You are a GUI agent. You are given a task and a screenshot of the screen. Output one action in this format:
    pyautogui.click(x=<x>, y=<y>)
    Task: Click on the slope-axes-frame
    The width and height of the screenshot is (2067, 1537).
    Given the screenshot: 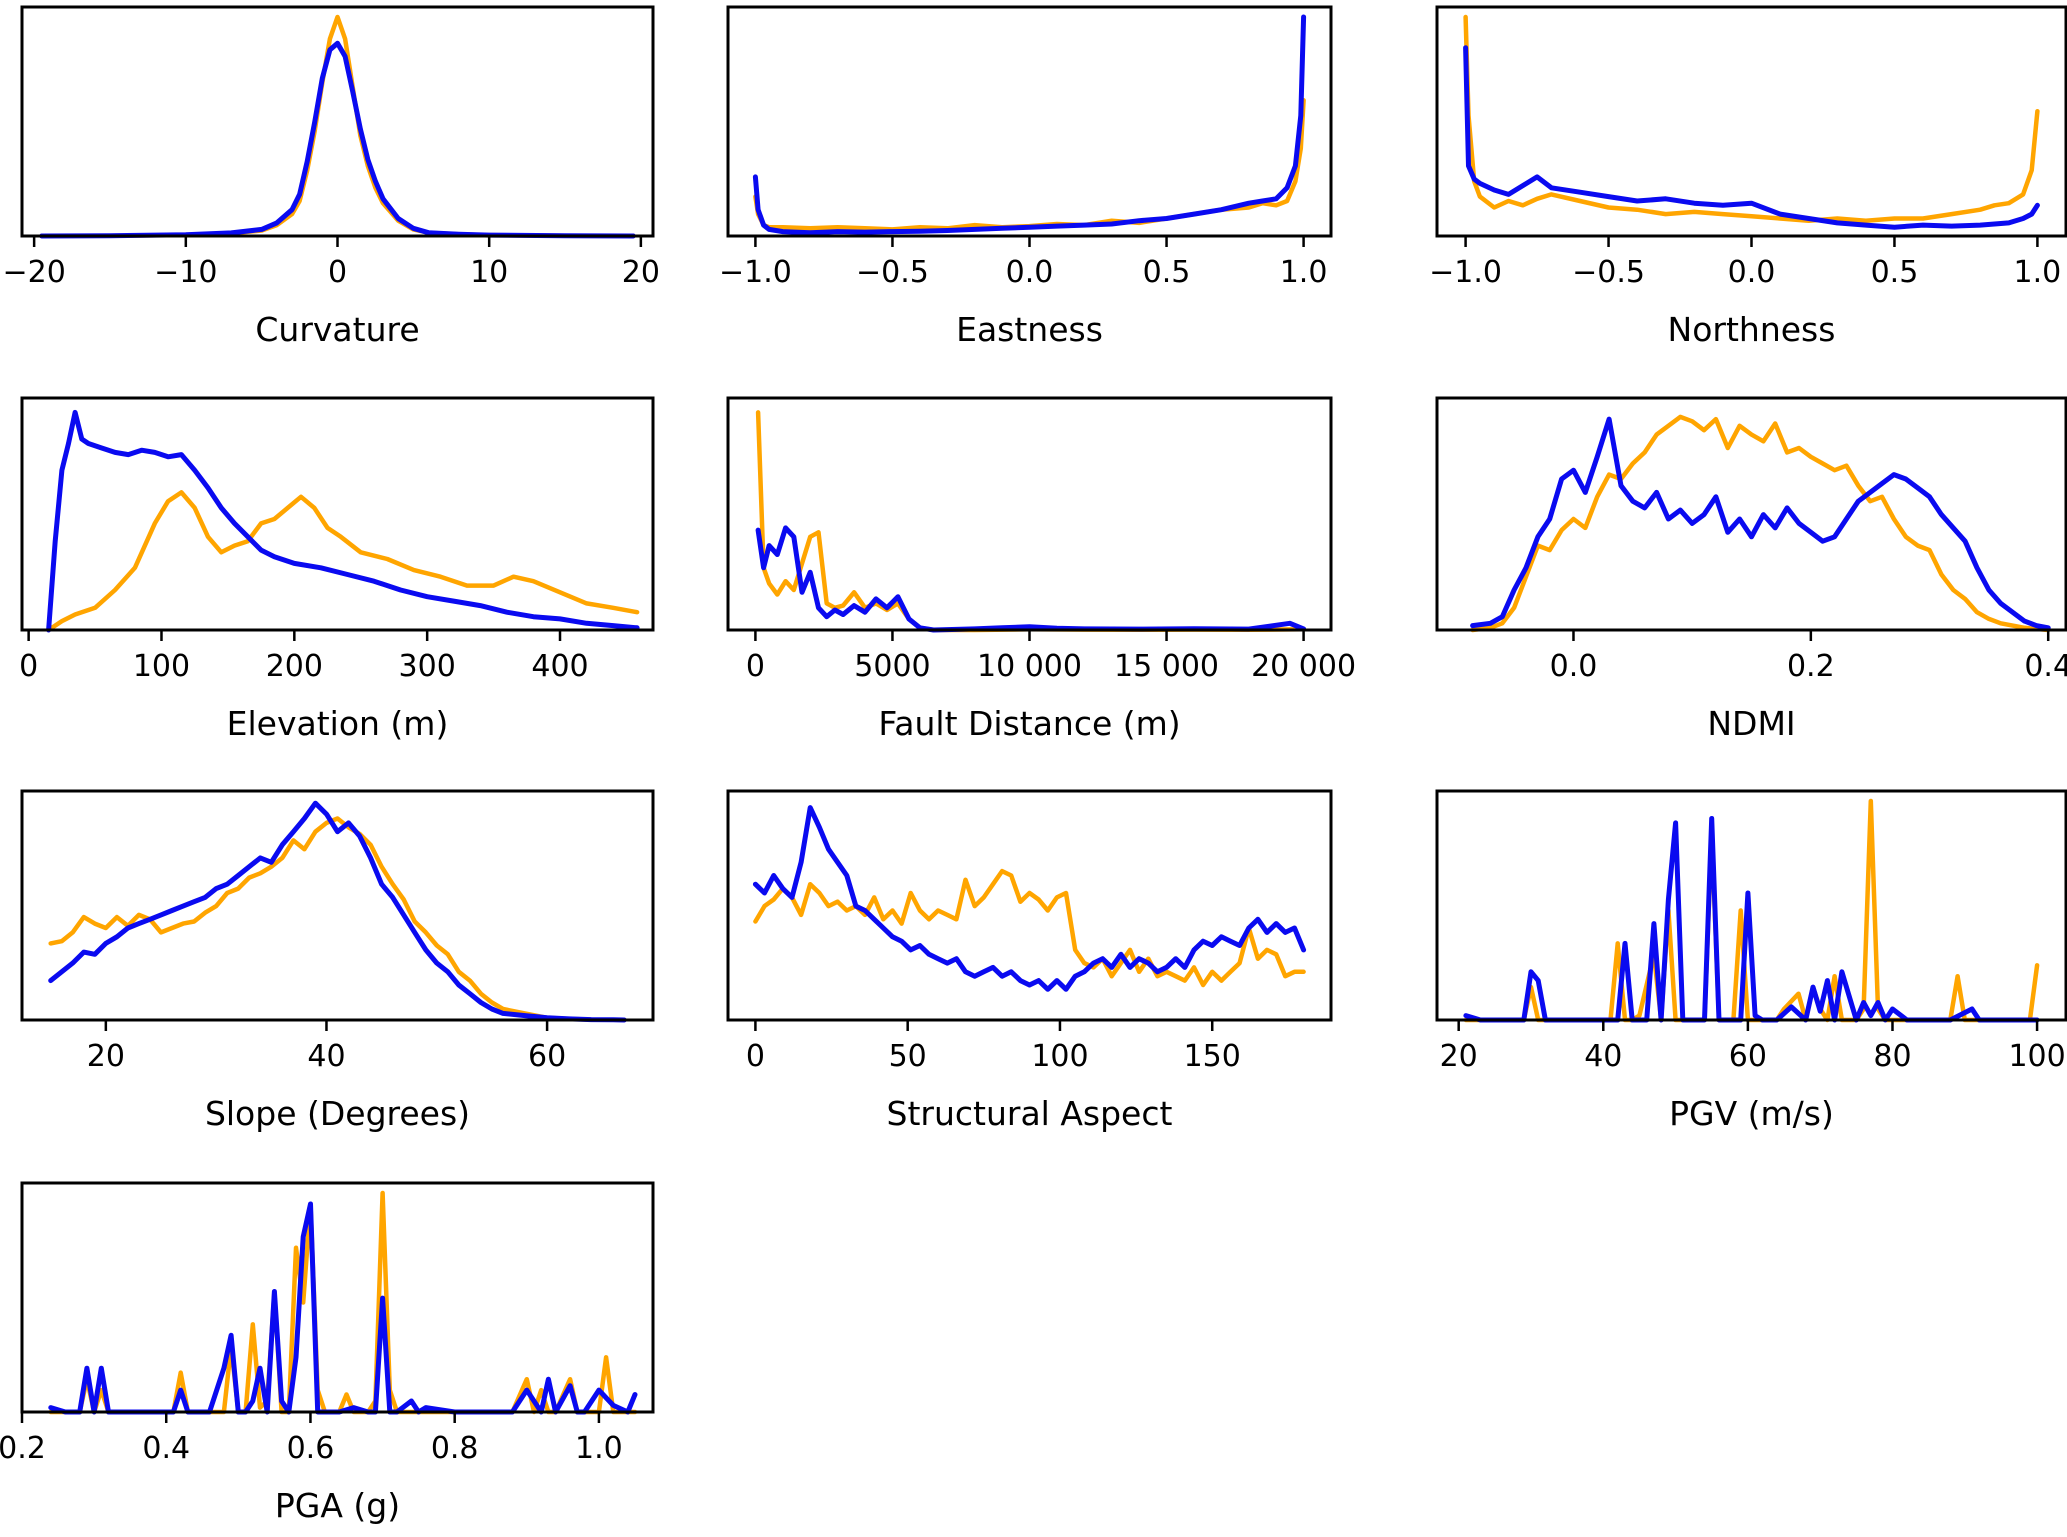 What is the action you would take?
    pyautogui.click(x=337, y=905)
    